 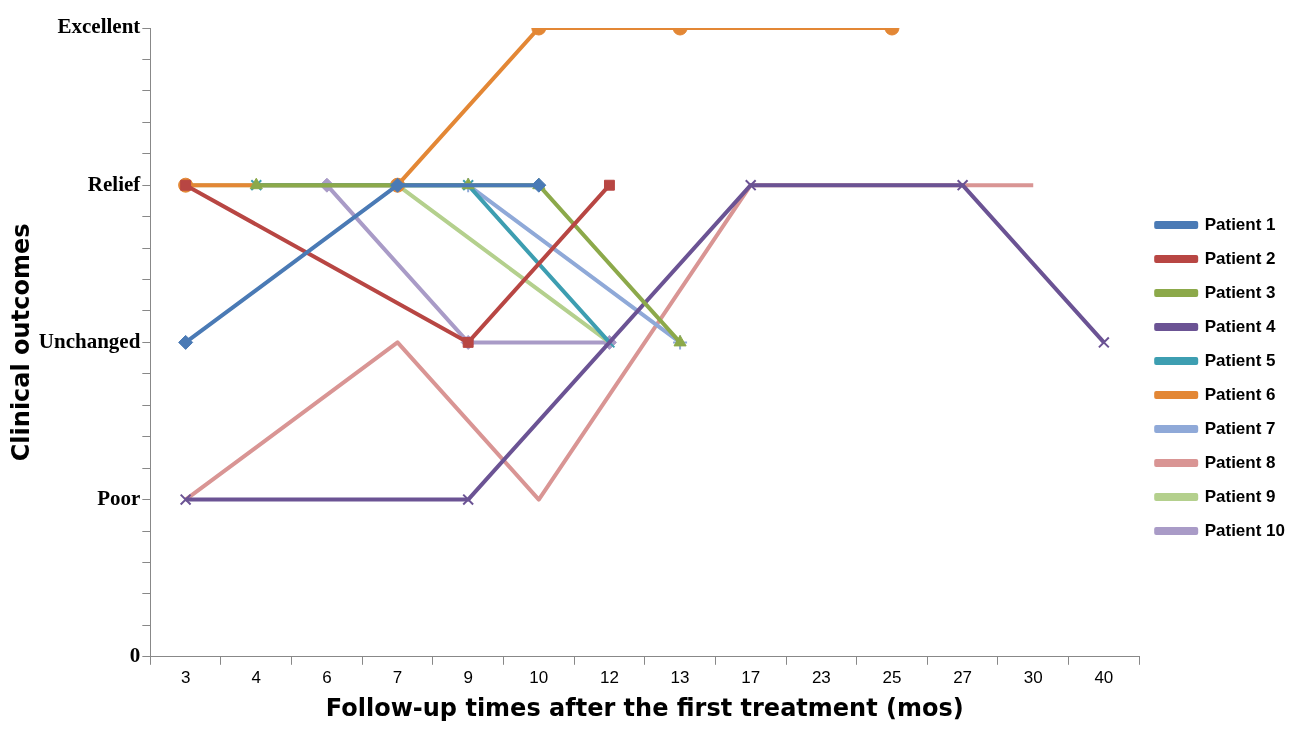 What do you see at coordinates (821, 677) in the screenshot?
I see `x-tick-label: 23` at bounding box center [821, 677].